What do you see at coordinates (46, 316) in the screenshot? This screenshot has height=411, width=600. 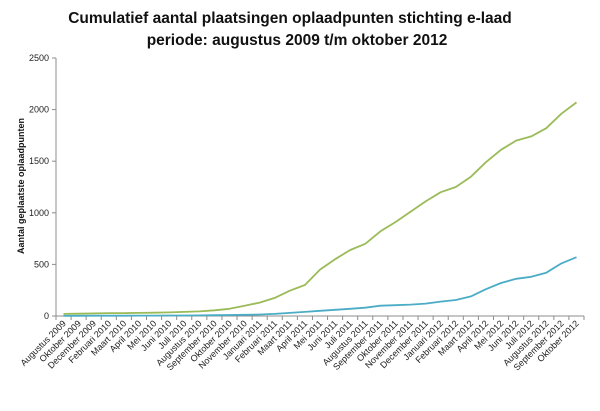 I see `y-tick-label: 0` at bounding box center [46, 316].